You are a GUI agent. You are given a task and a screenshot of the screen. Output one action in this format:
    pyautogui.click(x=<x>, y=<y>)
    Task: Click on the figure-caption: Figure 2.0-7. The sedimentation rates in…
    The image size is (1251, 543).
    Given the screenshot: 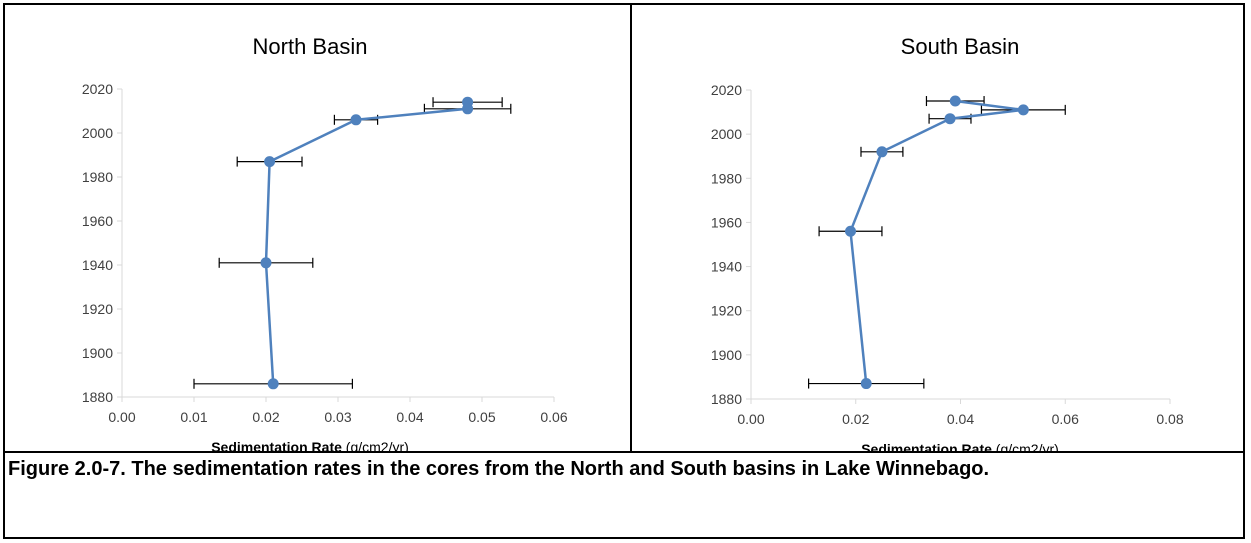 What is the action you would take?
    pyautogui.click(x=499, y=469)
    